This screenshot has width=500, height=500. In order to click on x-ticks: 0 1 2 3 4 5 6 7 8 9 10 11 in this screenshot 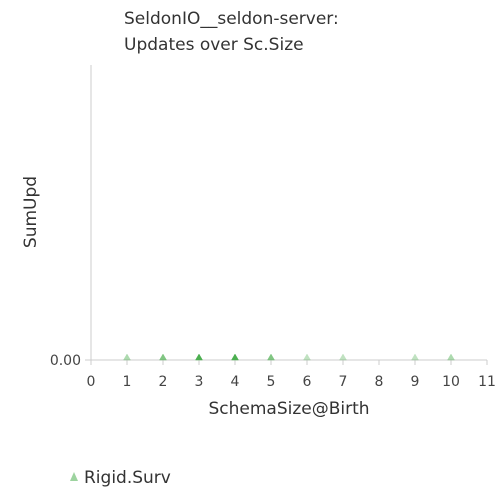, I will do `click(291, 375)`.